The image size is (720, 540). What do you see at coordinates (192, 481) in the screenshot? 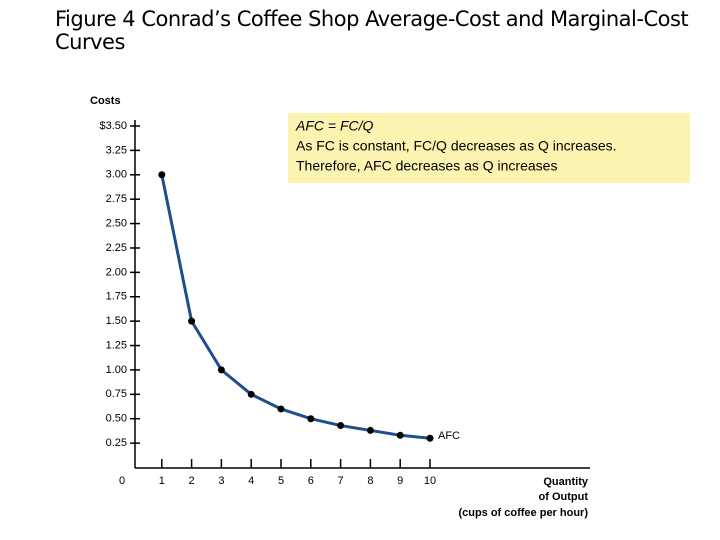
I see `x-tick-label: 2` at bounding box center [192, 481].